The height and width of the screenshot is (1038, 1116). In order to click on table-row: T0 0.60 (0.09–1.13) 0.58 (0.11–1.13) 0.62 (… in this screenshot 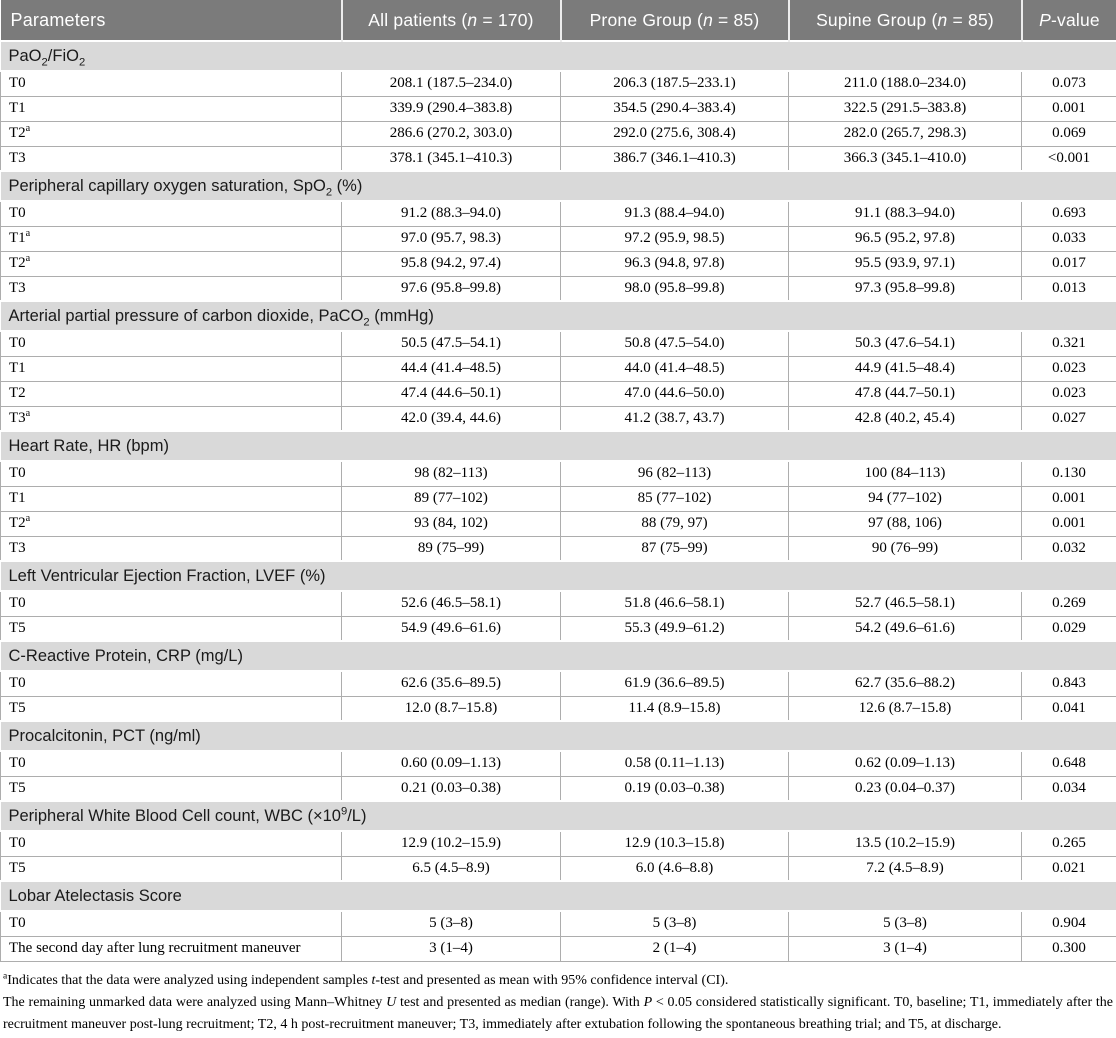, I will do `click(558, 763)`.